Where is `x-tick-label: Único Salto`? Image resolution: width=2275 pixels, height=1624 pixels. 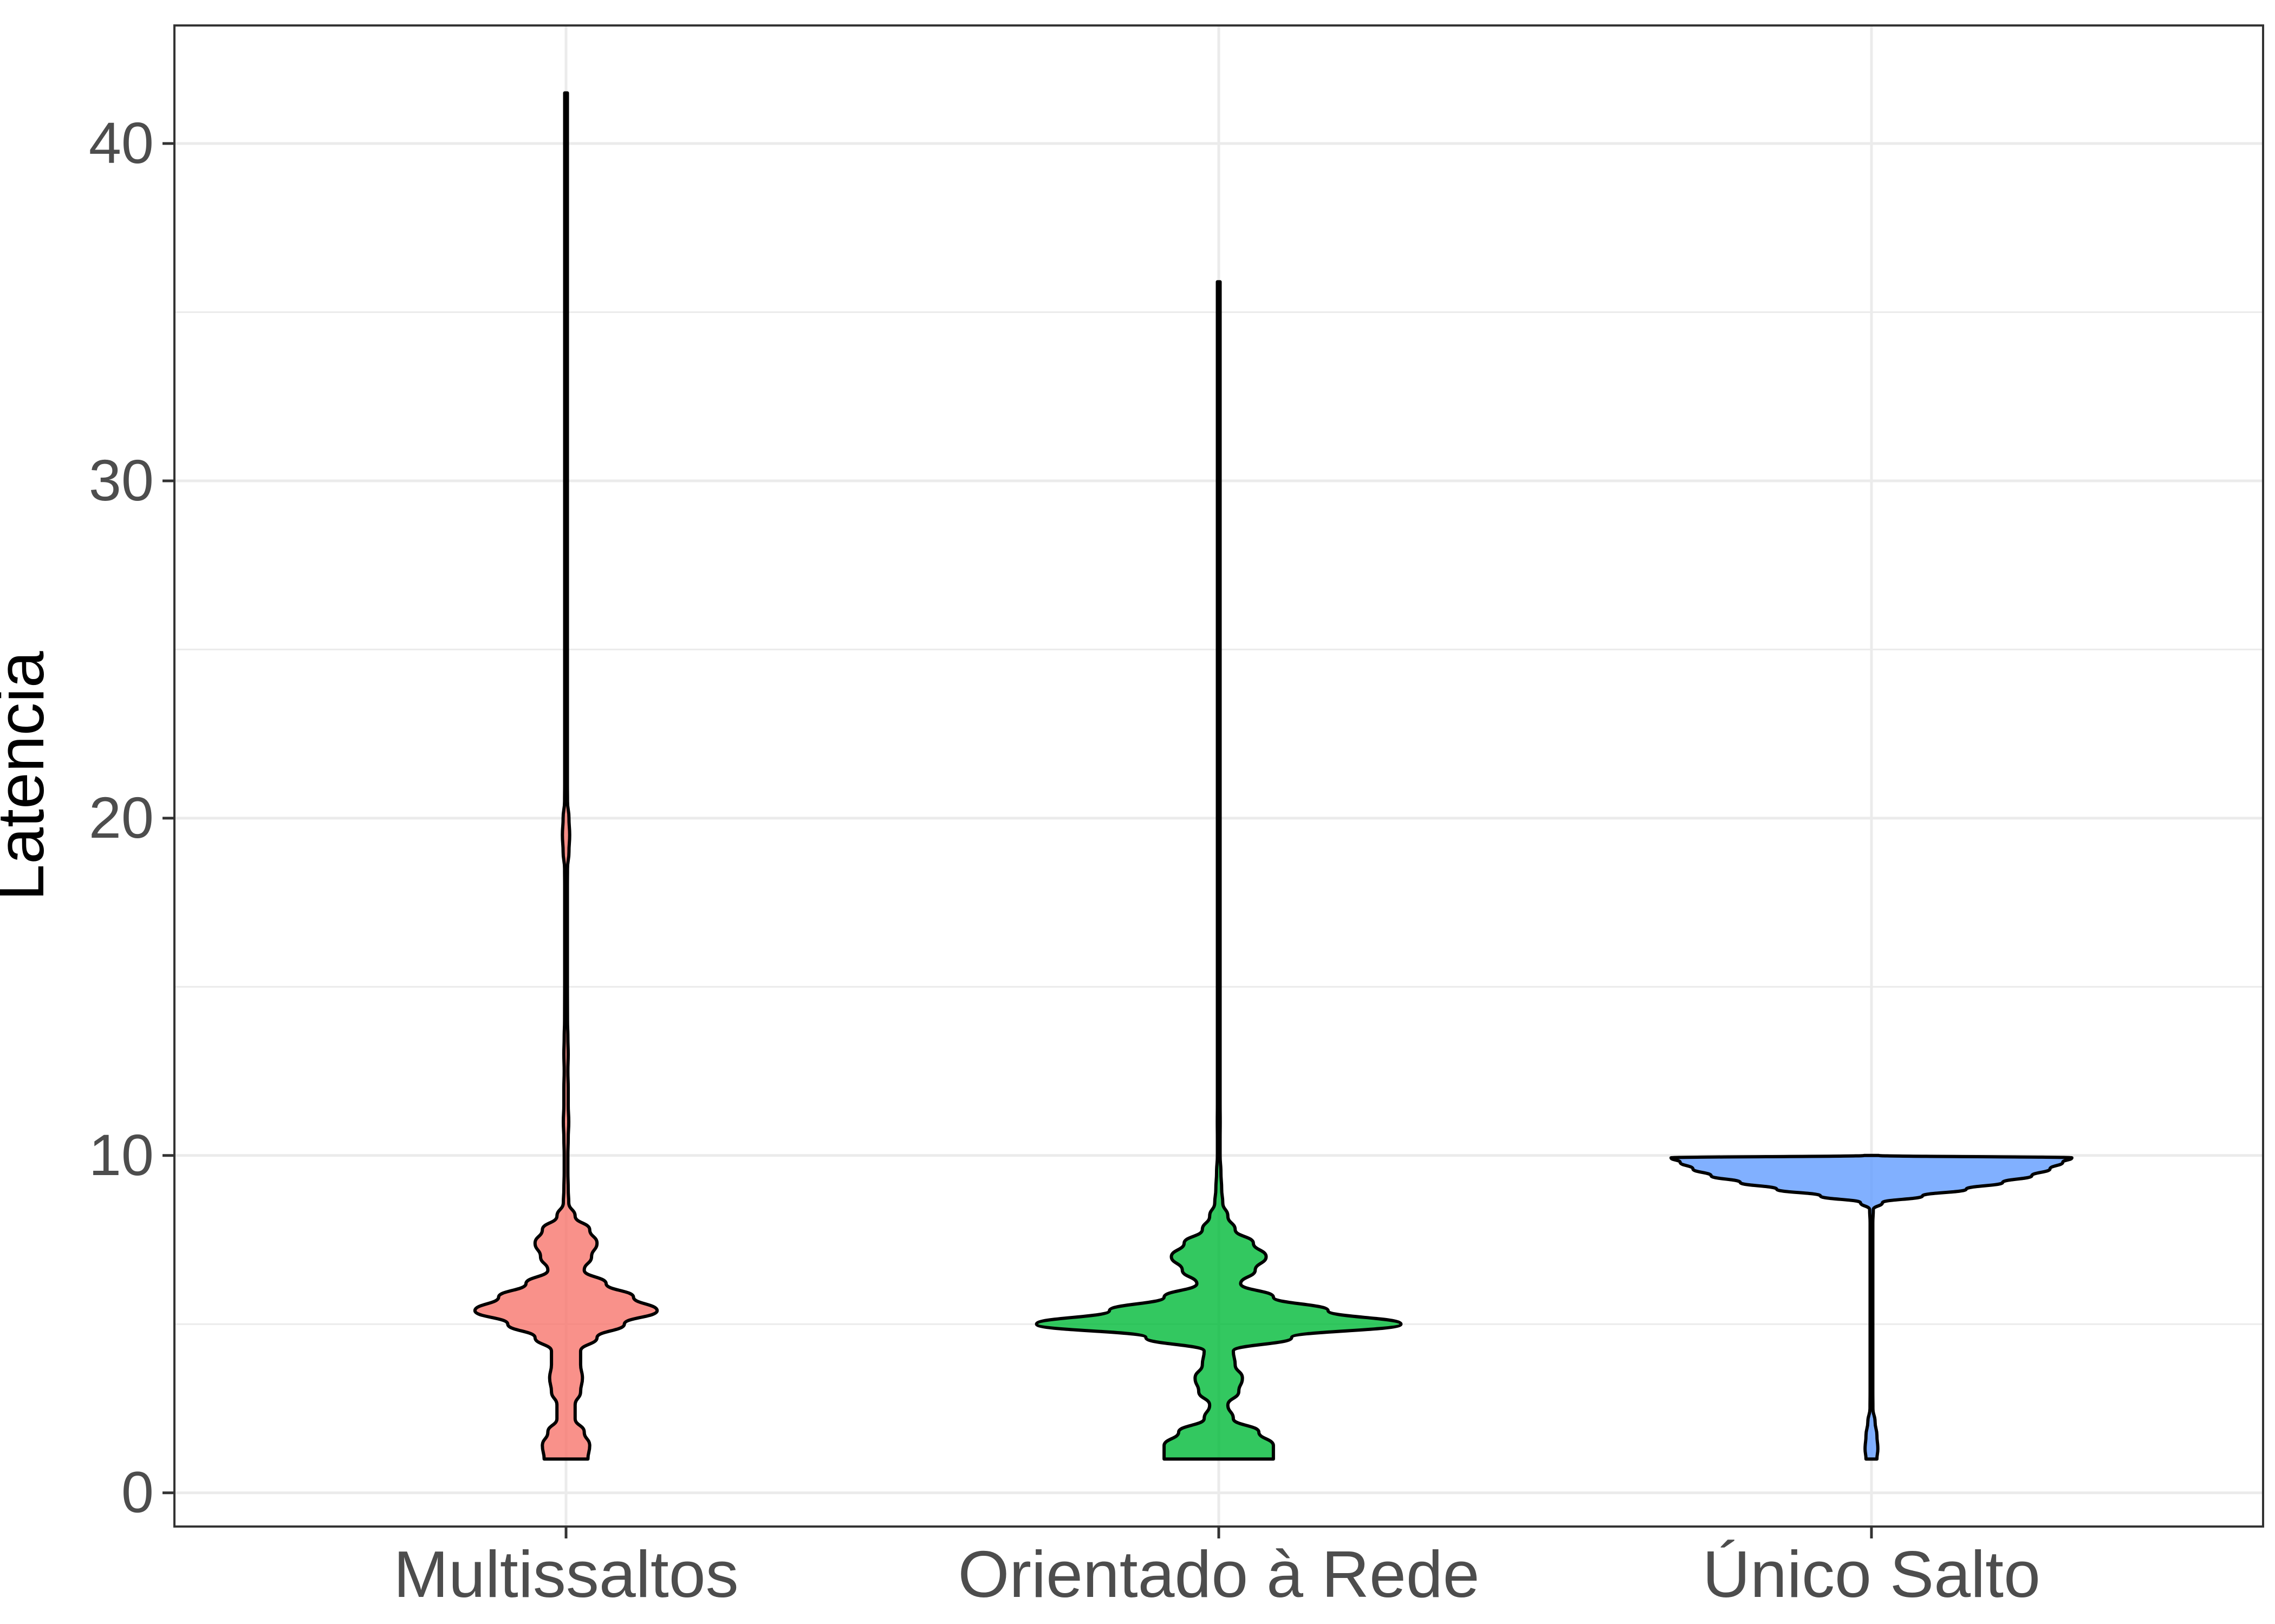 x-tick-label: Único Salto is located at coordinates (1871, 1574).